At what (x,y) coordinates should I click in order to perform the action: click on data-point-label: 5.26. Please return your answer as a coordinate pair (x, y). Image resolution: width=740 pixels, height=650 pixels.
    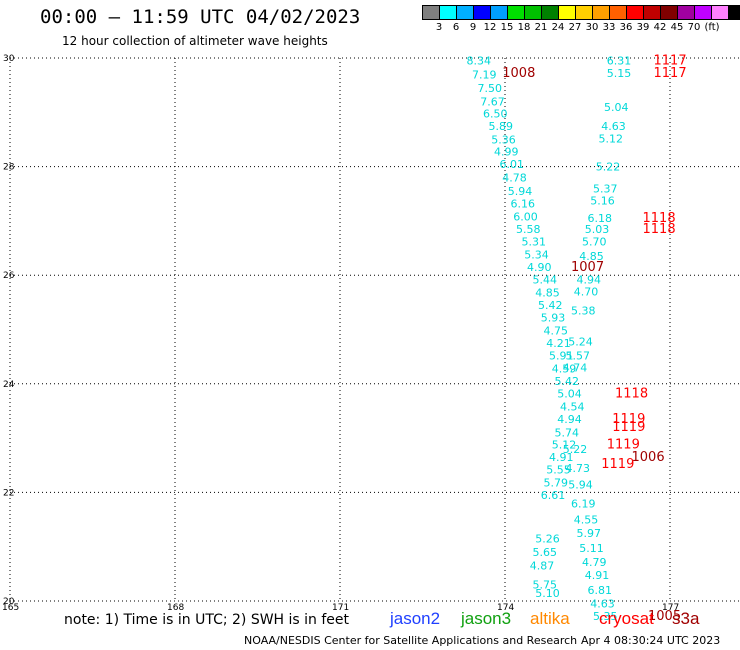
    Looking at the image, I should click on (547, 539).